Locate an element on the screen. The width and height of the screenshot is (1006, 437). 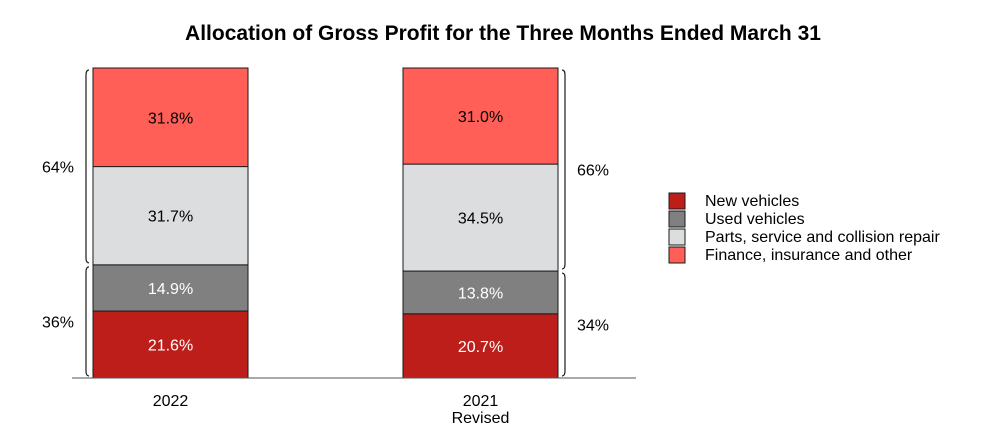
bar-segment-label-1-2: 34.5% is located at coordinates (480, 219).